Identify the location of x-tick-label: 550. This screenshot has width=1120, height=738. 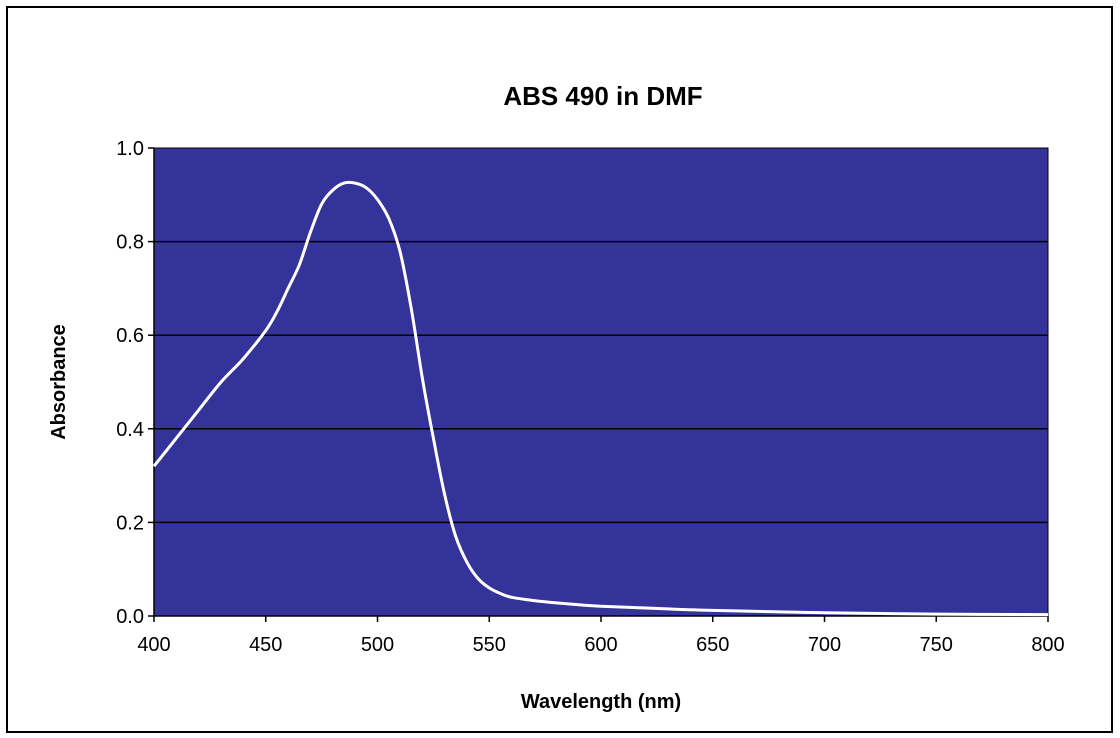
(489, 645).